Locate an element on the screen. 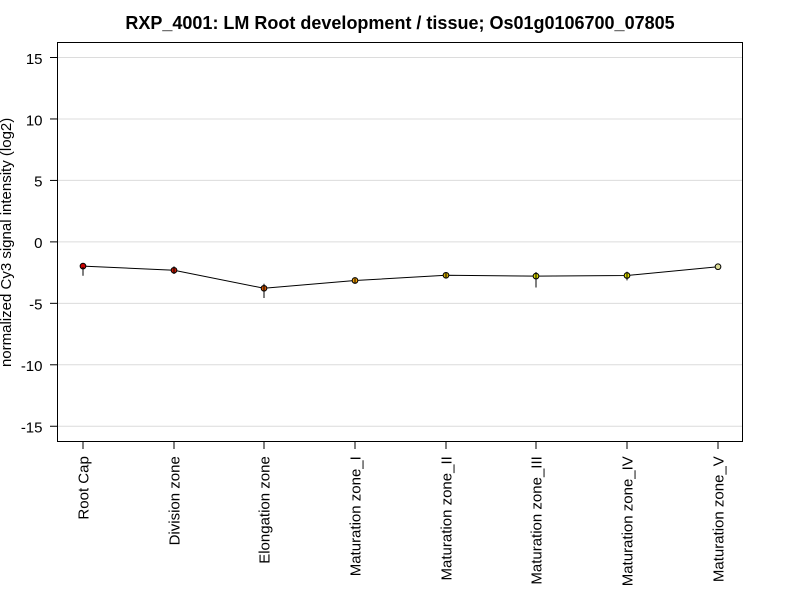 The width and height of the screenshot is (800, 600). svg-text: -10 is located at coordinates (32, 366).